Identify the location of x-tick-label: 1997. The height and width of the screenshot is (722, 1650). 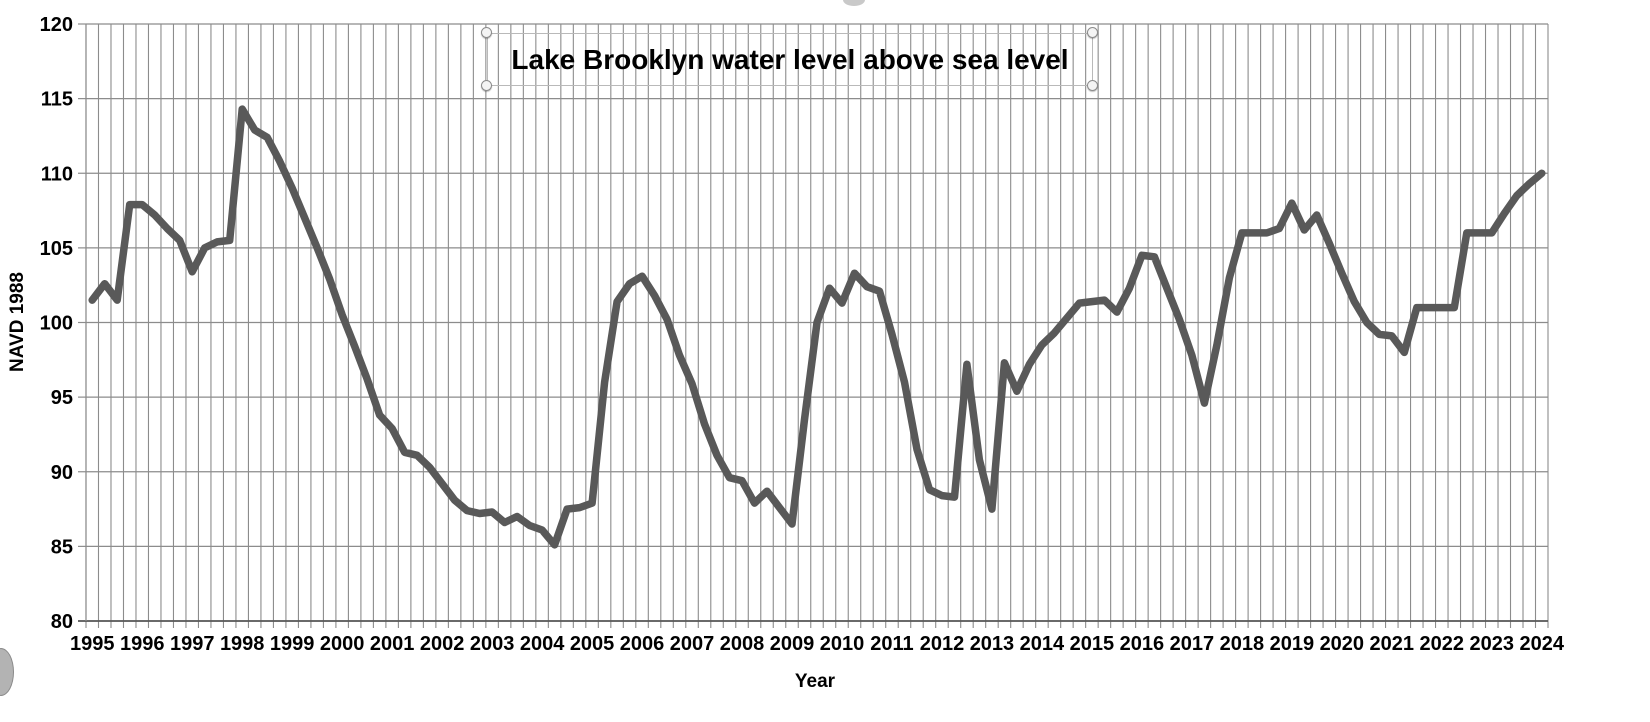
(192, 644).